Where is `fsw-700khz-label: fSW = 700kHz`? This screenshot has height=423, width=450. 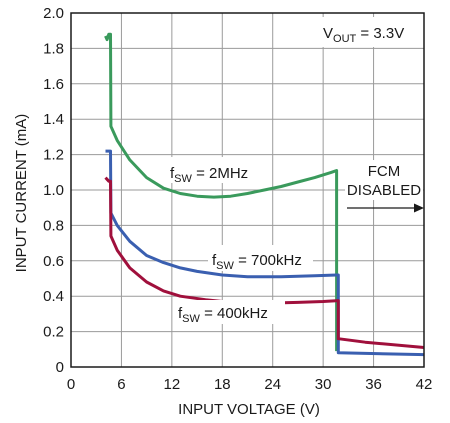
fsw-700khz-label: fSW = 700kHz is located at coordinates (260, 258).